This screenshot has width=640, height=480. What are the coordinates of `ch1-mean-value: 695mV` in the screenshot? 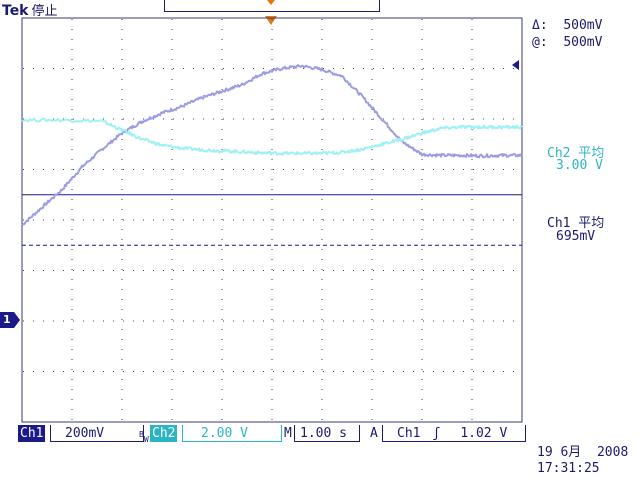 It's located at (576, 236).